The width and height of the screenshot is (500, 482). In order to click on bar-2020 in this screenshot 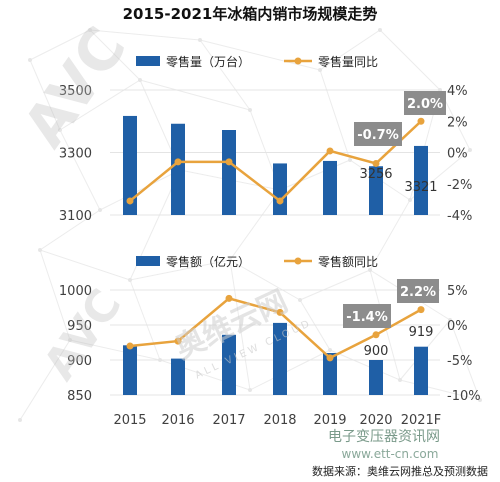, I will do `click(376, 190)`.